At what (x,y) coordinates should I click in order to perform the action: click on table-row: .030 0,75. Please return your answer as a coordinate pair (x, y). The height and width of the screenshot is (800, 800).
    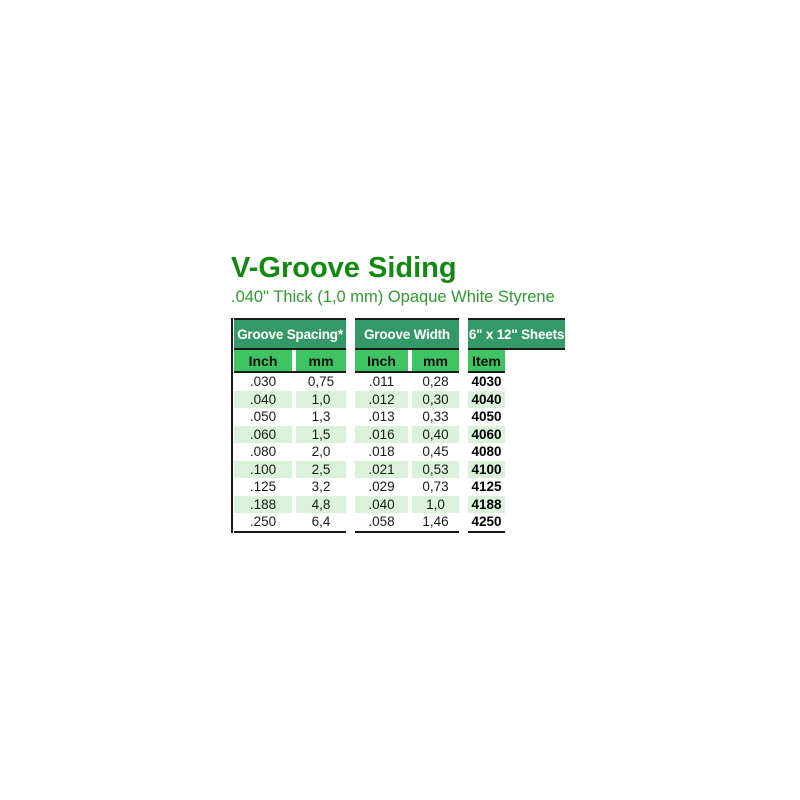
    Looking at the image, I should click on (290, 381).